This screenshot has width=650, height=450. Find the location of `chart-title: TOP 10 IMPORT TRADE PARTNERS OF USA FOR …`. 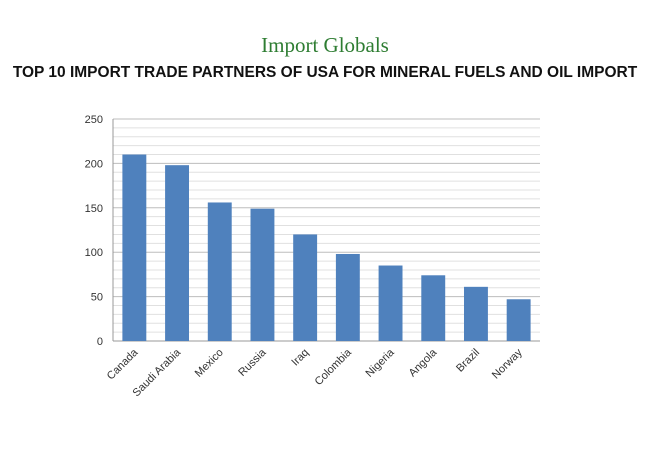

chart-title: TOP 10 IMPORT TRADE PARTNERS OF USA FOR … is located at coordinates (325, 72).